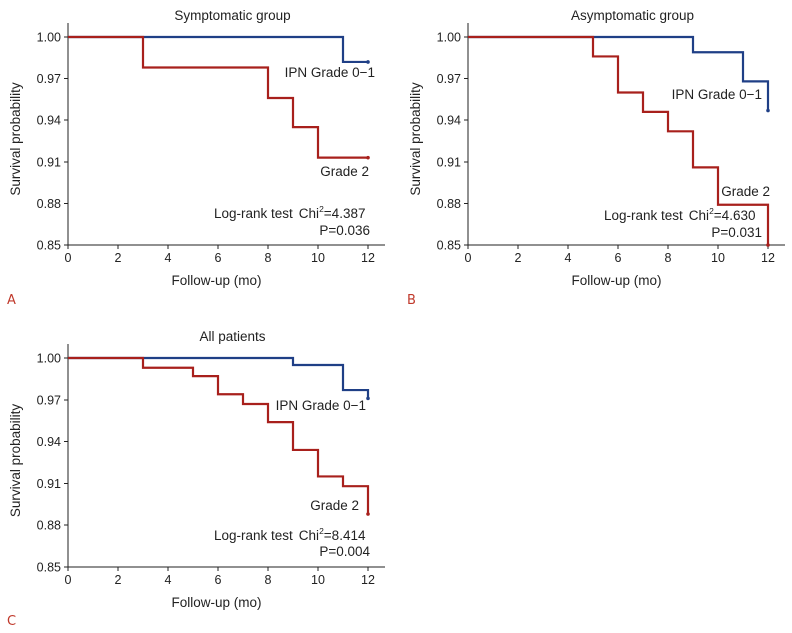 This screenshot has height=633, width=792. What do you see at coordinates (11, 300) in the screenshot?
I see `panel-letter: A` at bounding box center [11, 300].